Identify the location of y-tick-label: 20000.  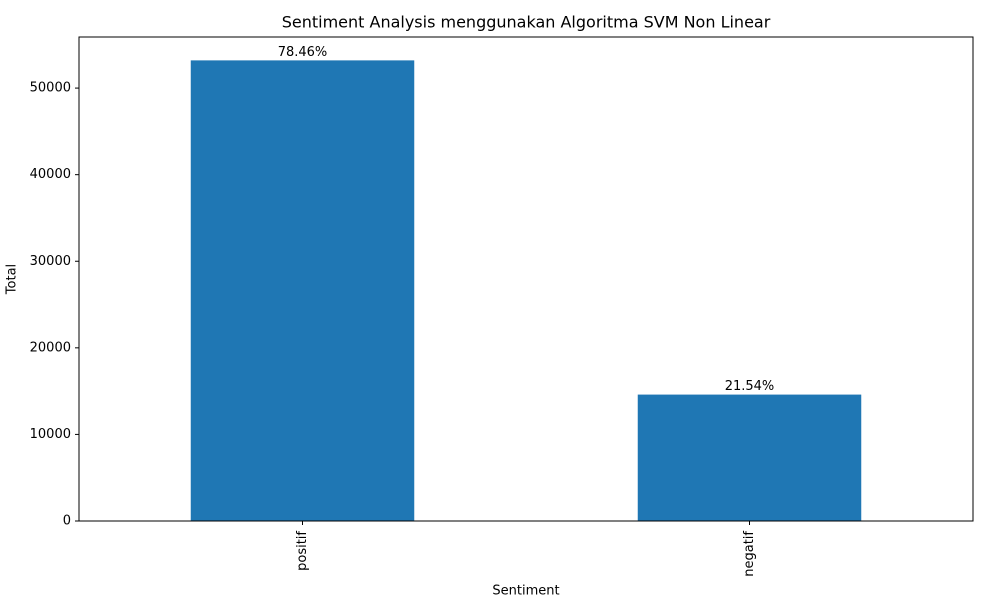
(50, 347).